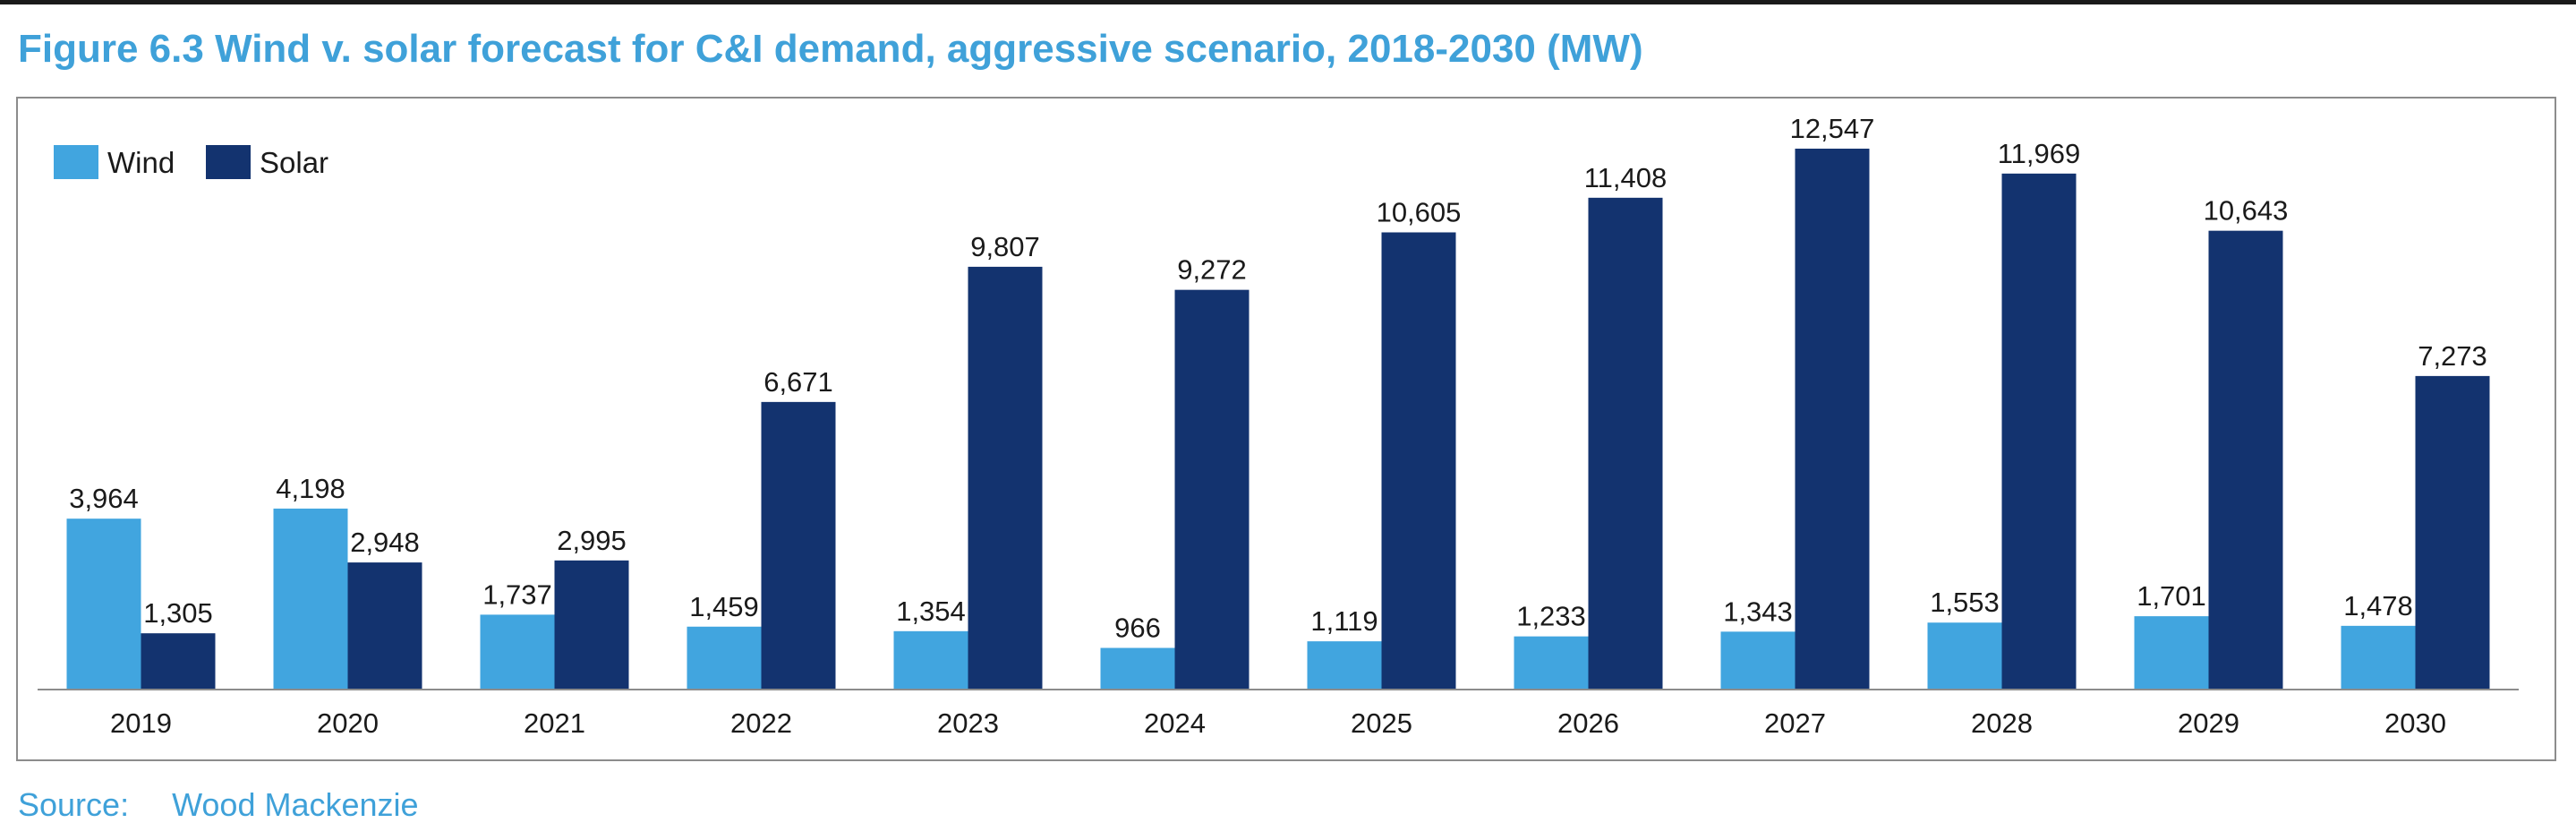 The height and width of the screenshot is (840, 2576). Describe the element at coordinates (141, 162) in the screenshot. I see `legend-wind-label: Wind` at that location.